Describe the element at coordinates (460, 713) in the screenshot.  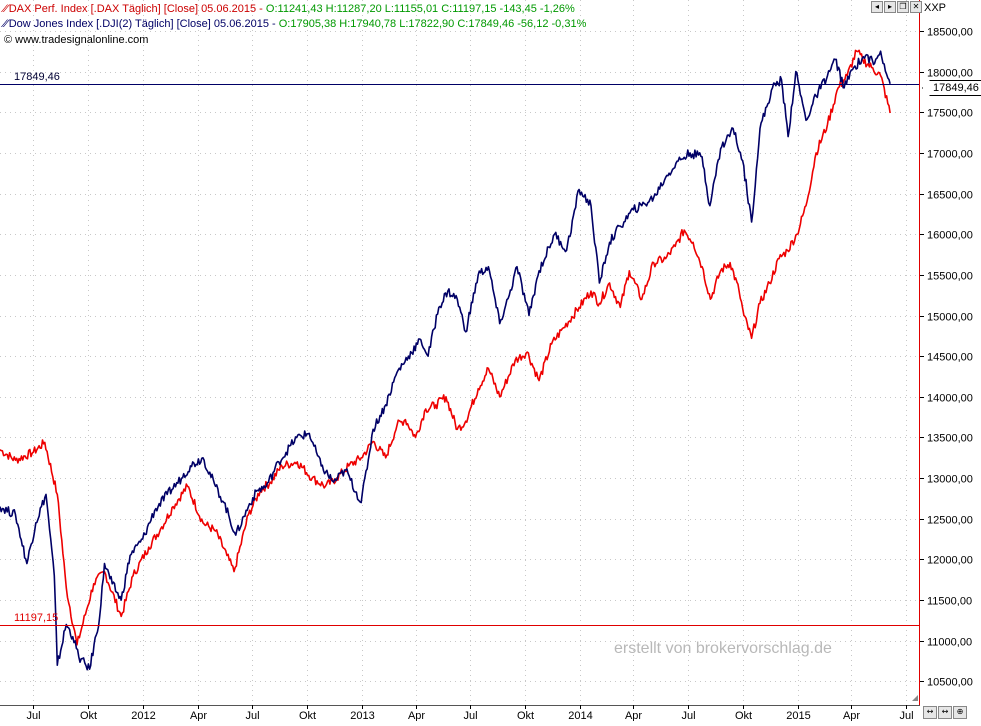
I see `x-axis-panel` at that location.